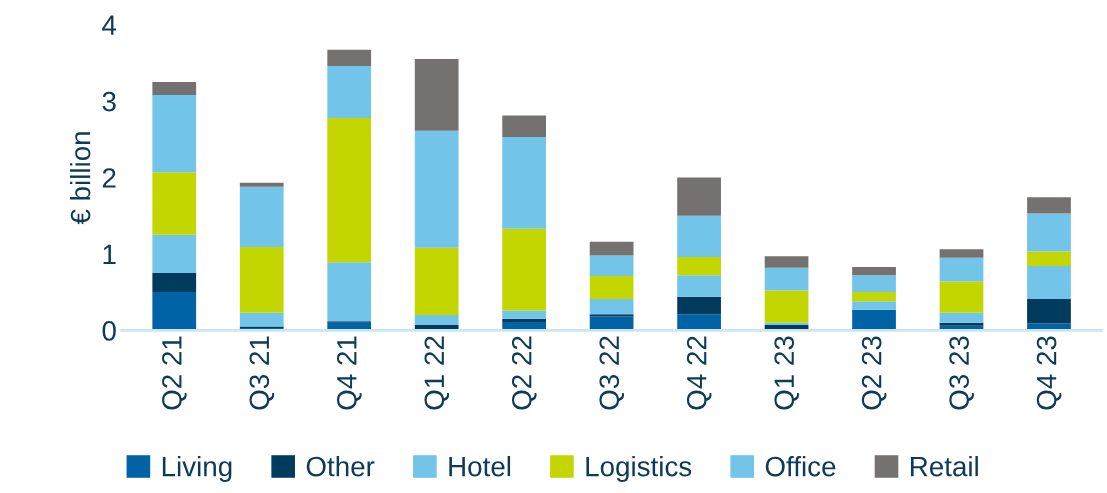 This screenshot has height=493, width=1107. What do you see at coordinates (874, 373) in the screenshot?
I see `x-tick-label: Q2 23` at bounding box center [874, 373].